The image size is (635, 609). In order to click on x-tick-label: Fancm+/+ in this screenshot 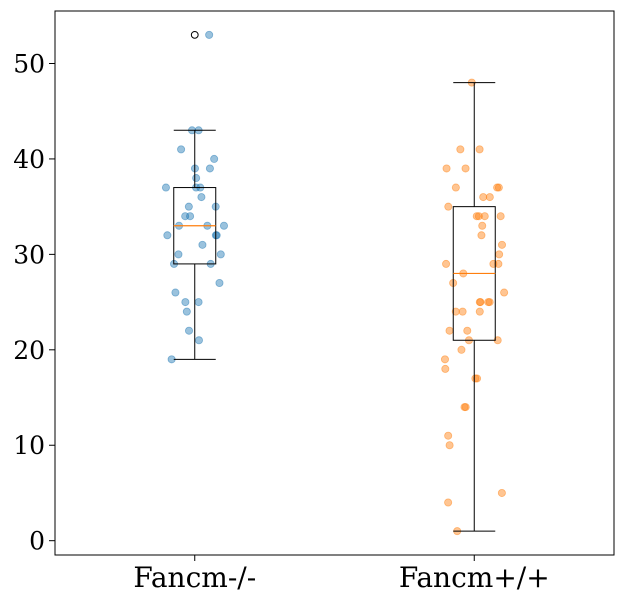, I will do `click(474, 577)`.